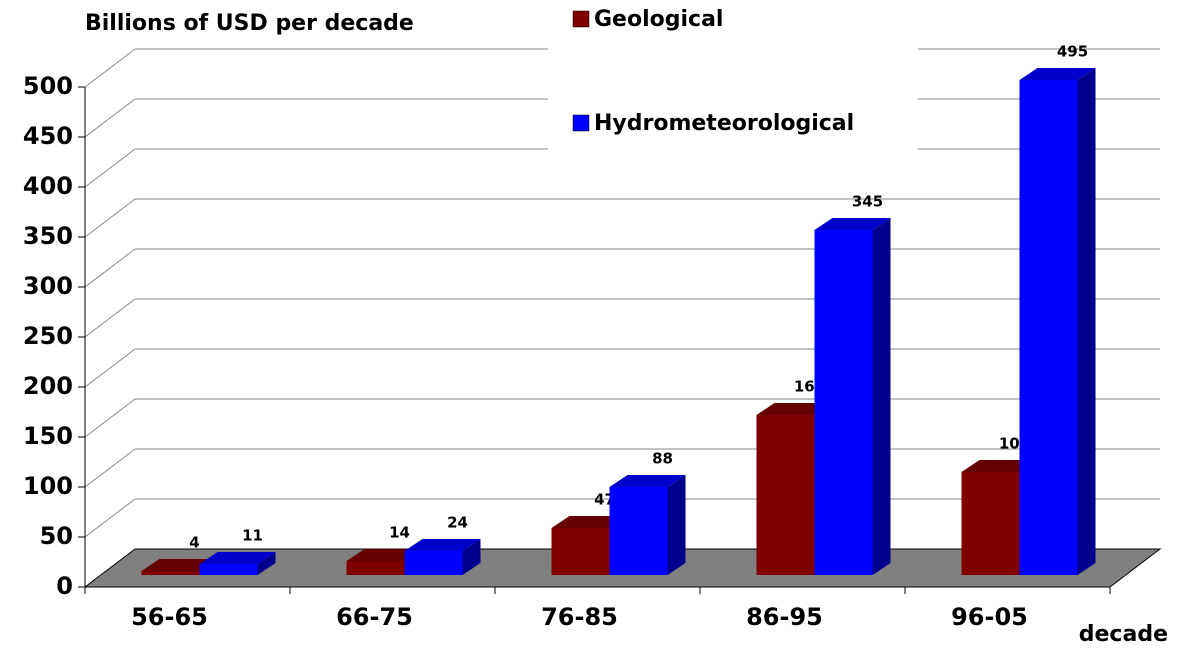 Image resolution: width=1182 pixels, height=648 pixels. Describe the element at coordinates (658, 19) in the screenshot. I see `legend-label: Geological` at that location.